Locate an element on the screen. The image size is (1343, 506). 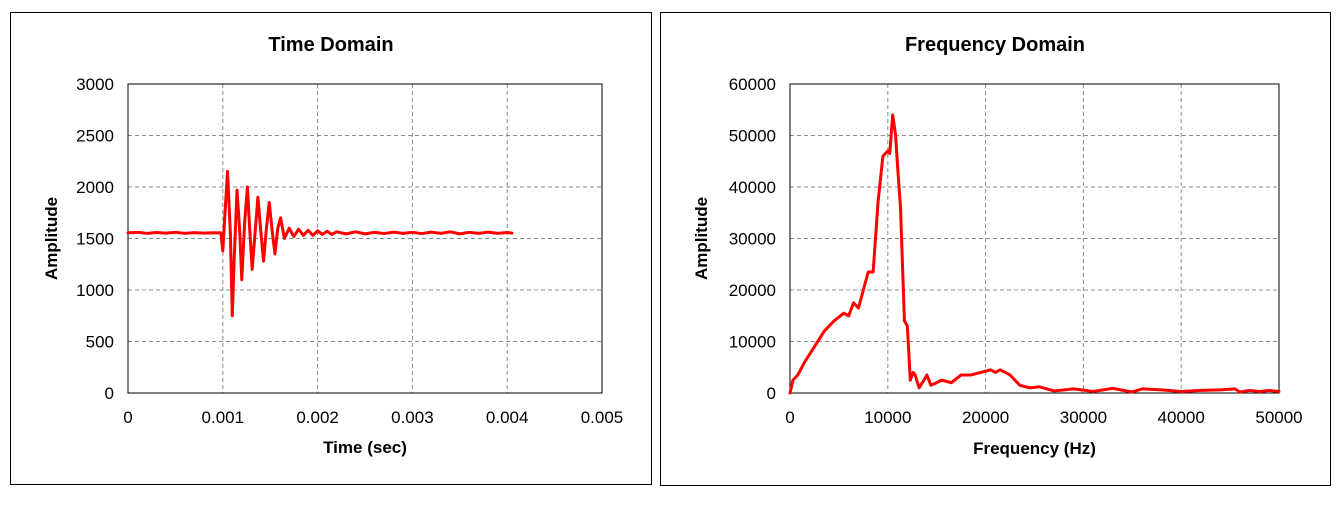
frequency-domain-y-tick-label: 0 is located at coordinates (771, 393).